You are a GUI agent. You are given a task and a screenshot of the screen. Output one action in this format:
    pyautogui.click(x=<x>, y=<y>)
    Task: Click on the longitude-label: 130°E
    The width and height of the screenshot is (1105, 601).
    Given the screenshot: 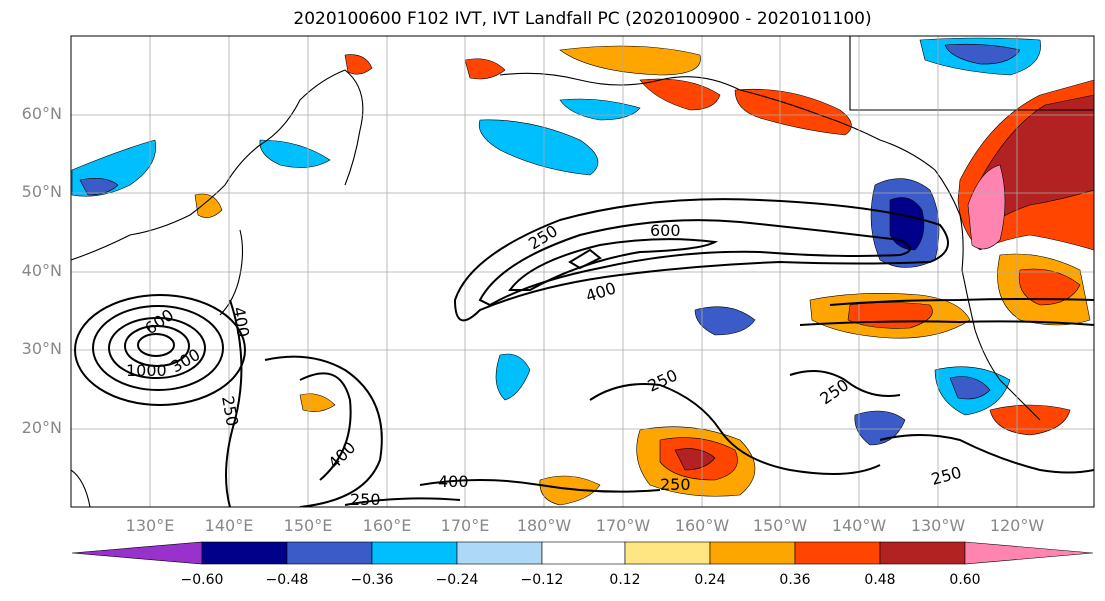 What is the action you would take?
    pyautogui.click(x=150, y=525)
    